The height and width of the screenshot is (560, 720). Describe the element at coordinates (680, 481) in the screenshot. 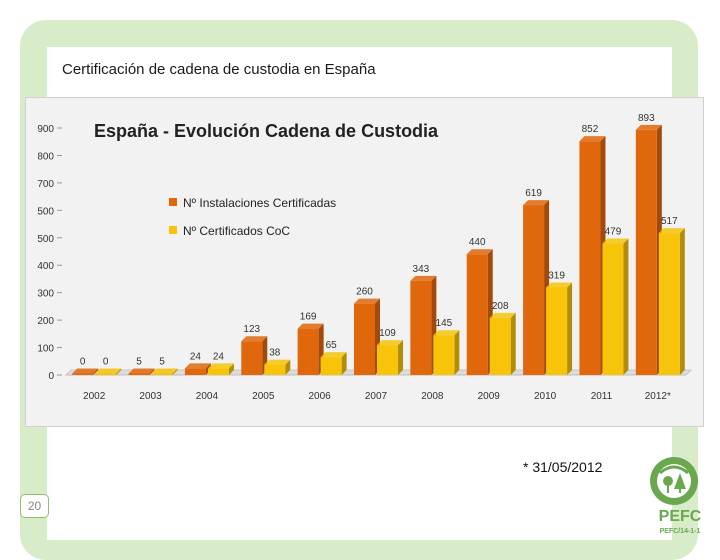

I see `pine-tree-icon` at that location.